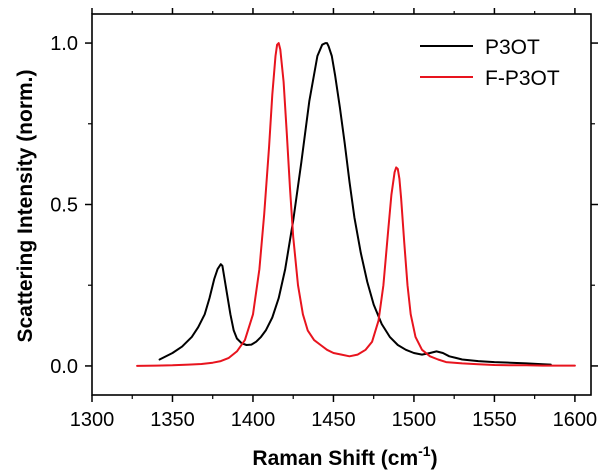  What do you see at coordinates (25, 205) in the screenshot?
I see `y-axis-title: Scattering Intensity (norm.)` at bounding box center [25, 205].